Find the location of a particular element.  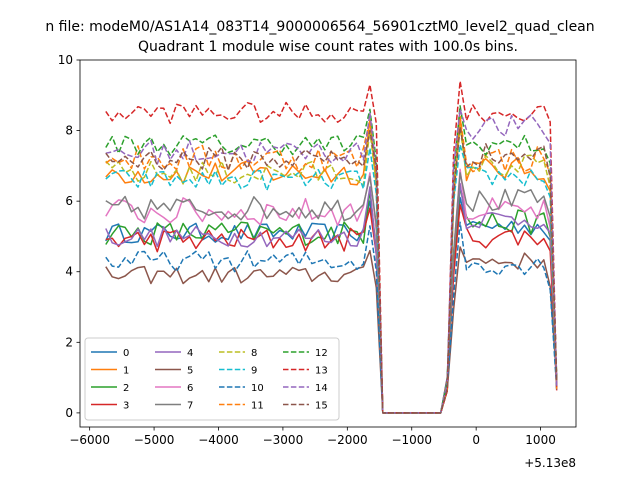

y-tick-label: 2 is located at coordinates (69, 342).